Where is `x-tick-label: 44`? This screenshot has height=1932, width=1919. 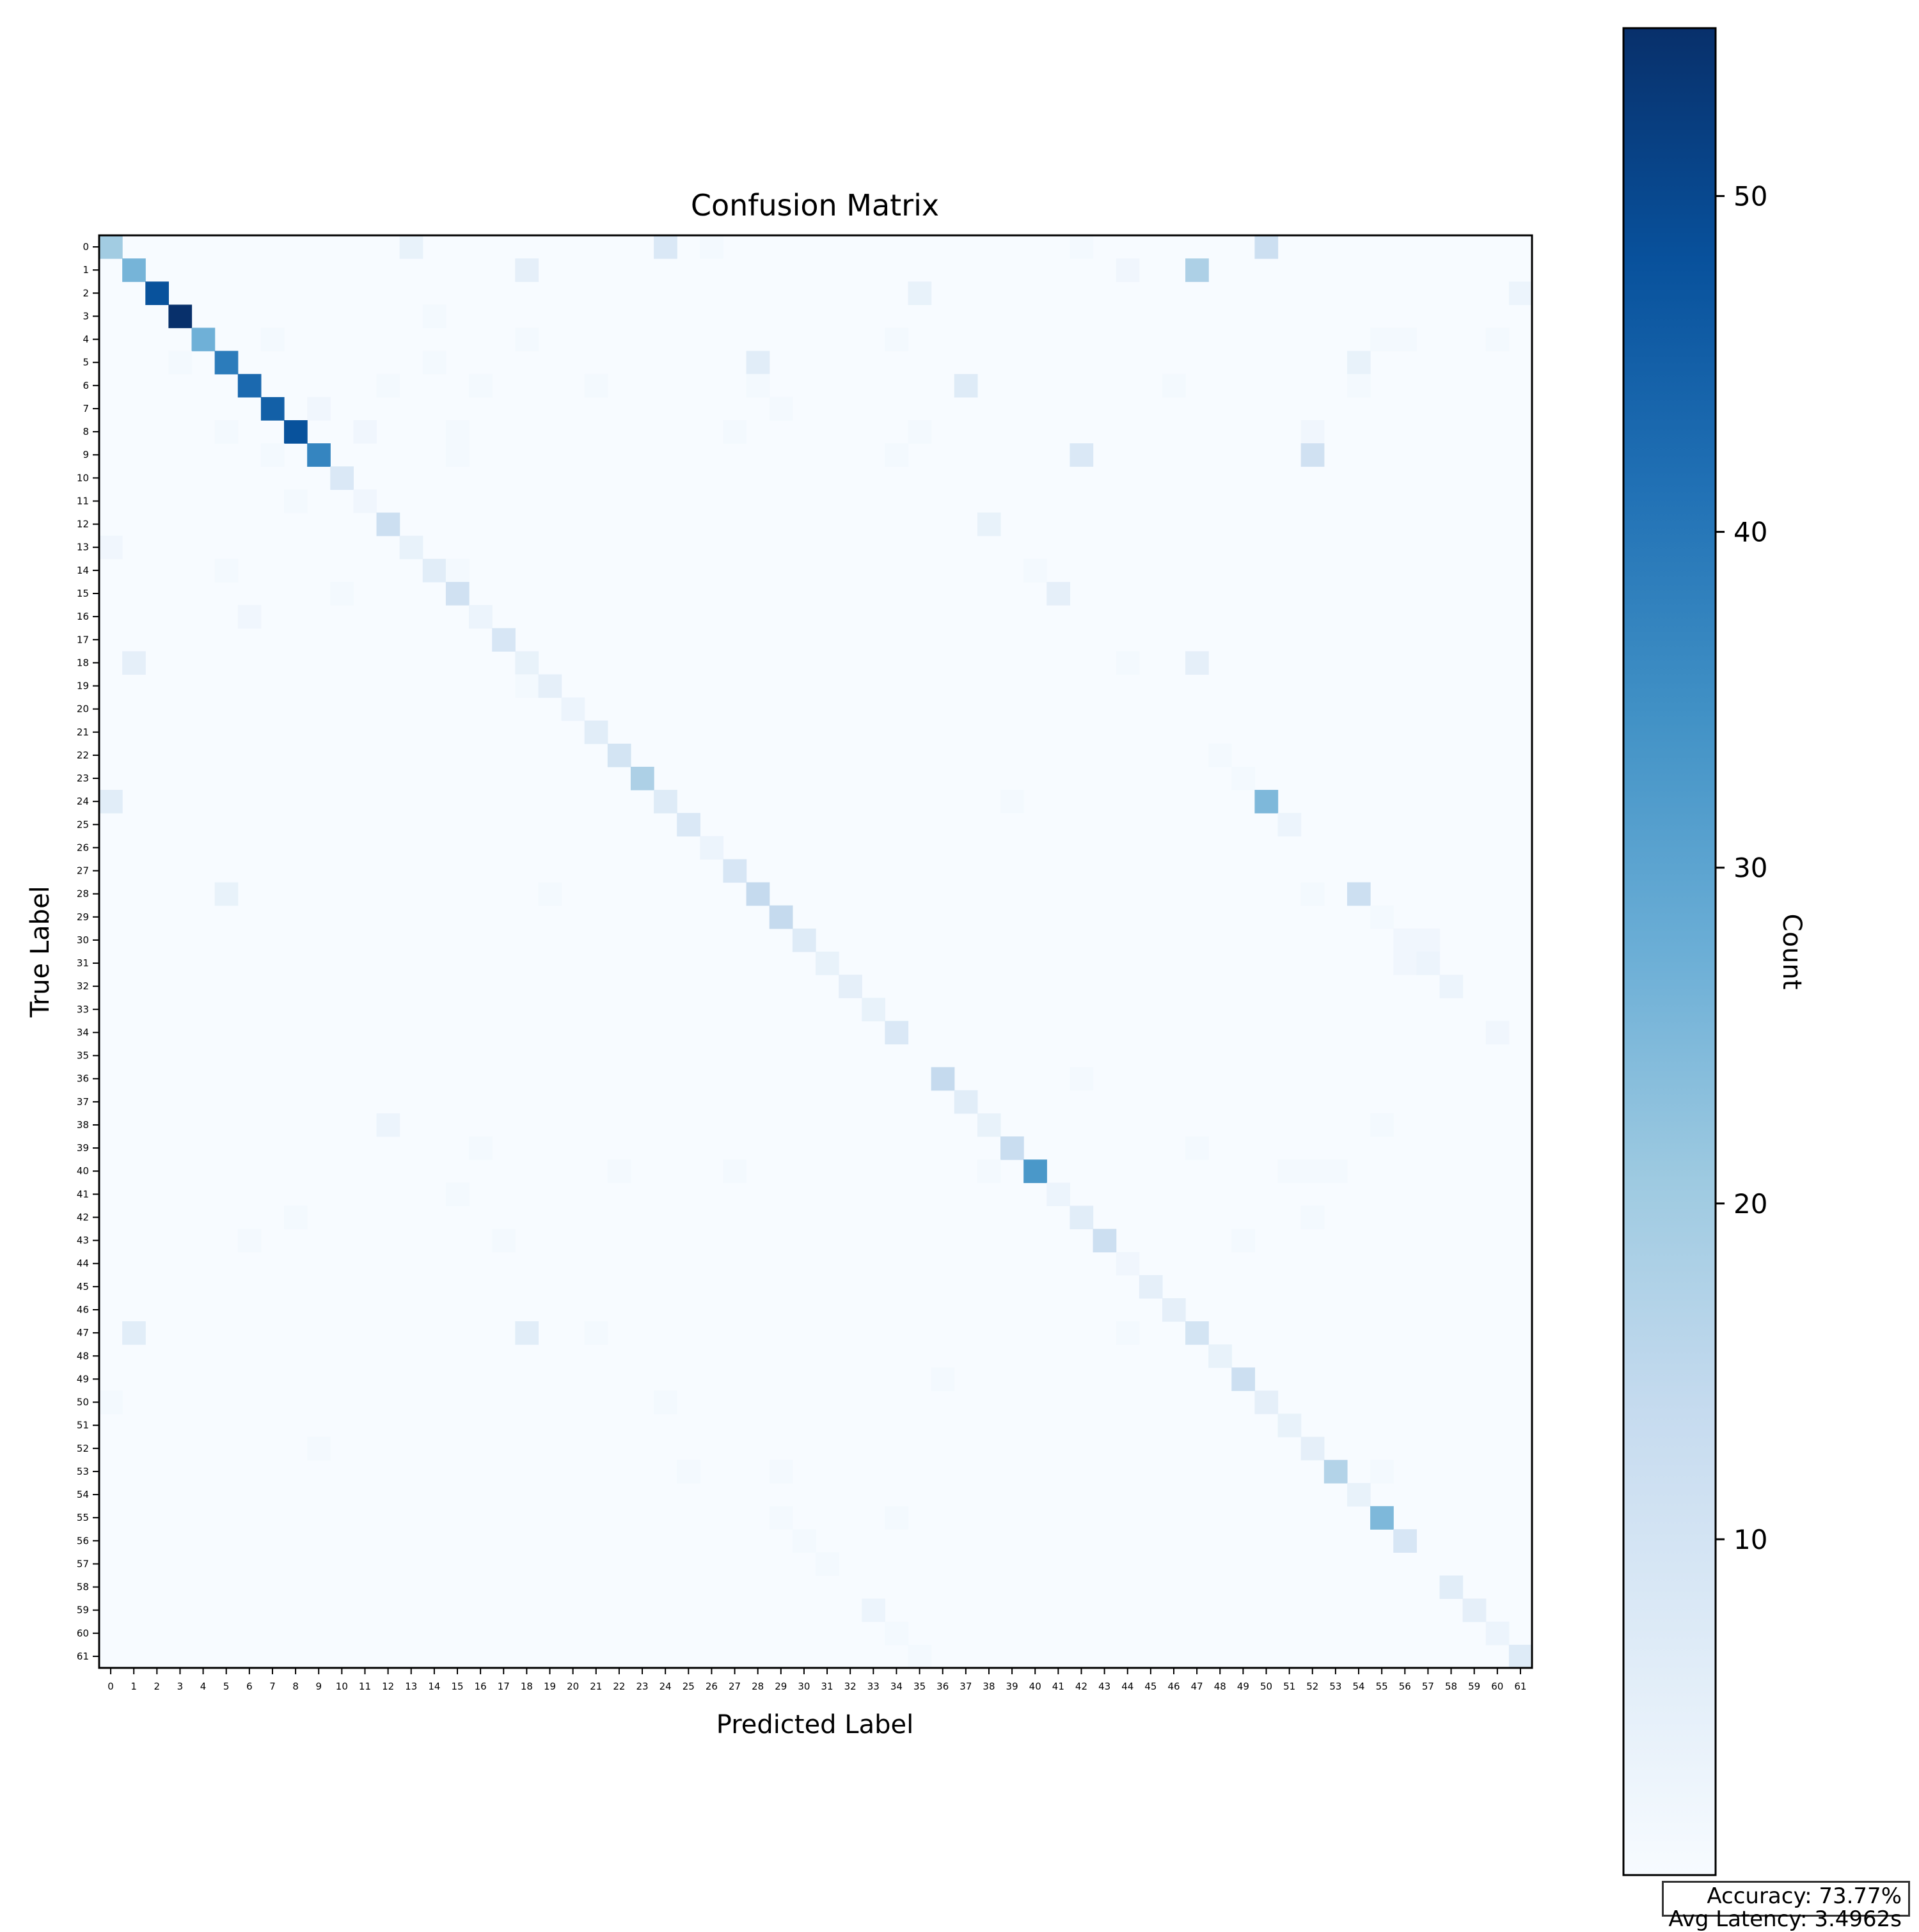
x-tick-label: 44 is located at coordinates (1127, 1686).